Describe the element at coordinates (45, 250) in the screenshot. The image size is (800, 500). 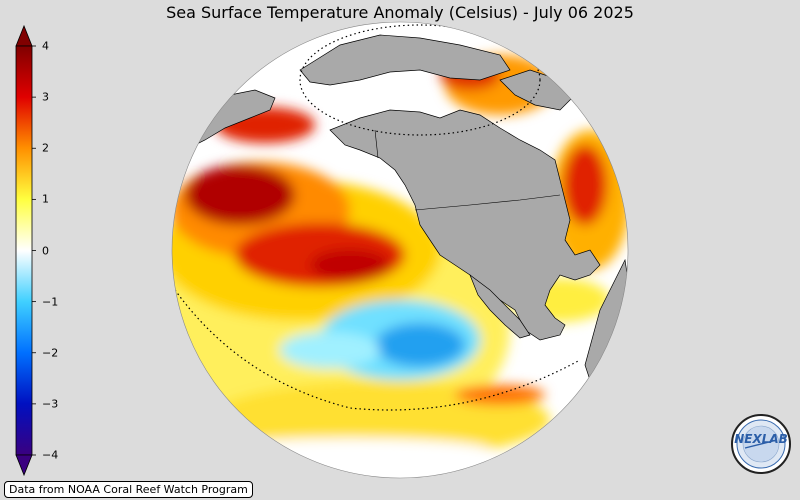
I see `colorbar-tick-label: 0` at that location.